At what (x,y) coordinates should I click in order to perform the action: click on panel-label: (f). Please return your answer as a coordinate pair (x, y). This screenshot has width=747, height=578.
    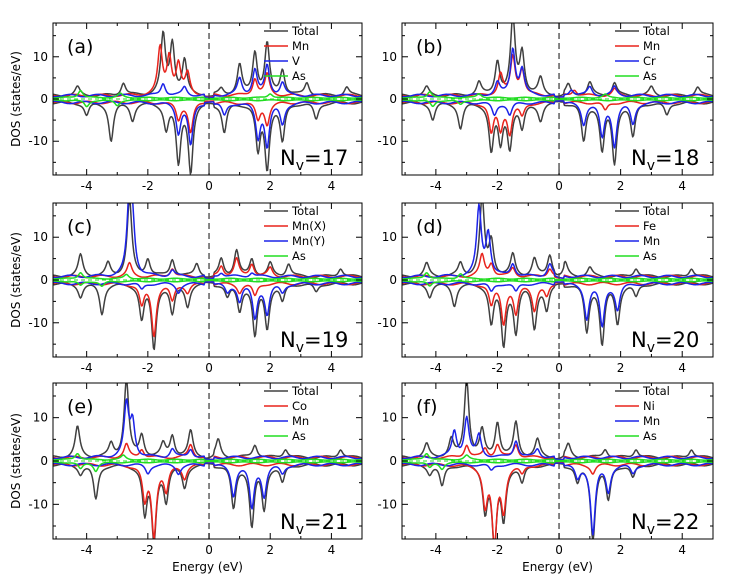
    Looking at the image, I should click on (427, 407).